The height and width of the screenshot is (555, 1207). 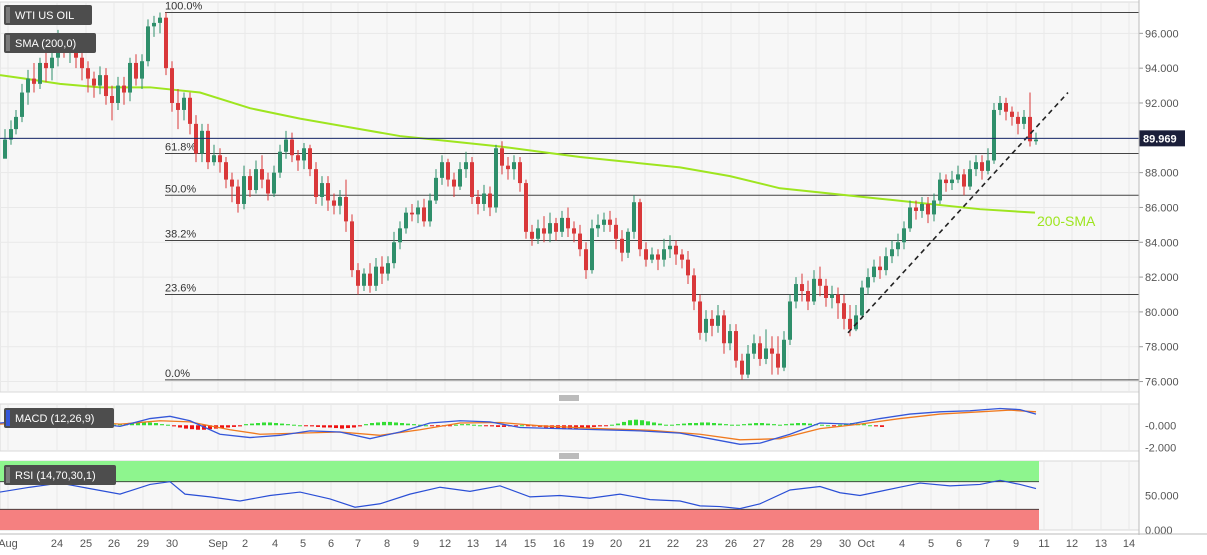 What do you see at coordinates (44, 16) in the screenshot?
I see `badge-label-instrument: WTI US OIL` at bounding box center [44, 16].